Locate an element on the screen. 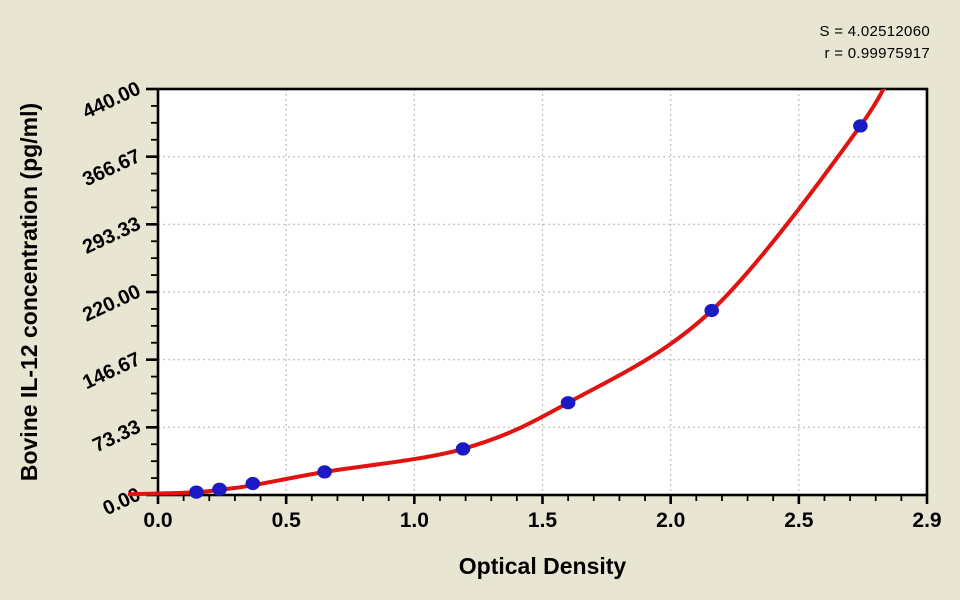 The width and height of the screenshot is (960, 600). x-tick-label: 2.5 is located at coordinates (799, 520).